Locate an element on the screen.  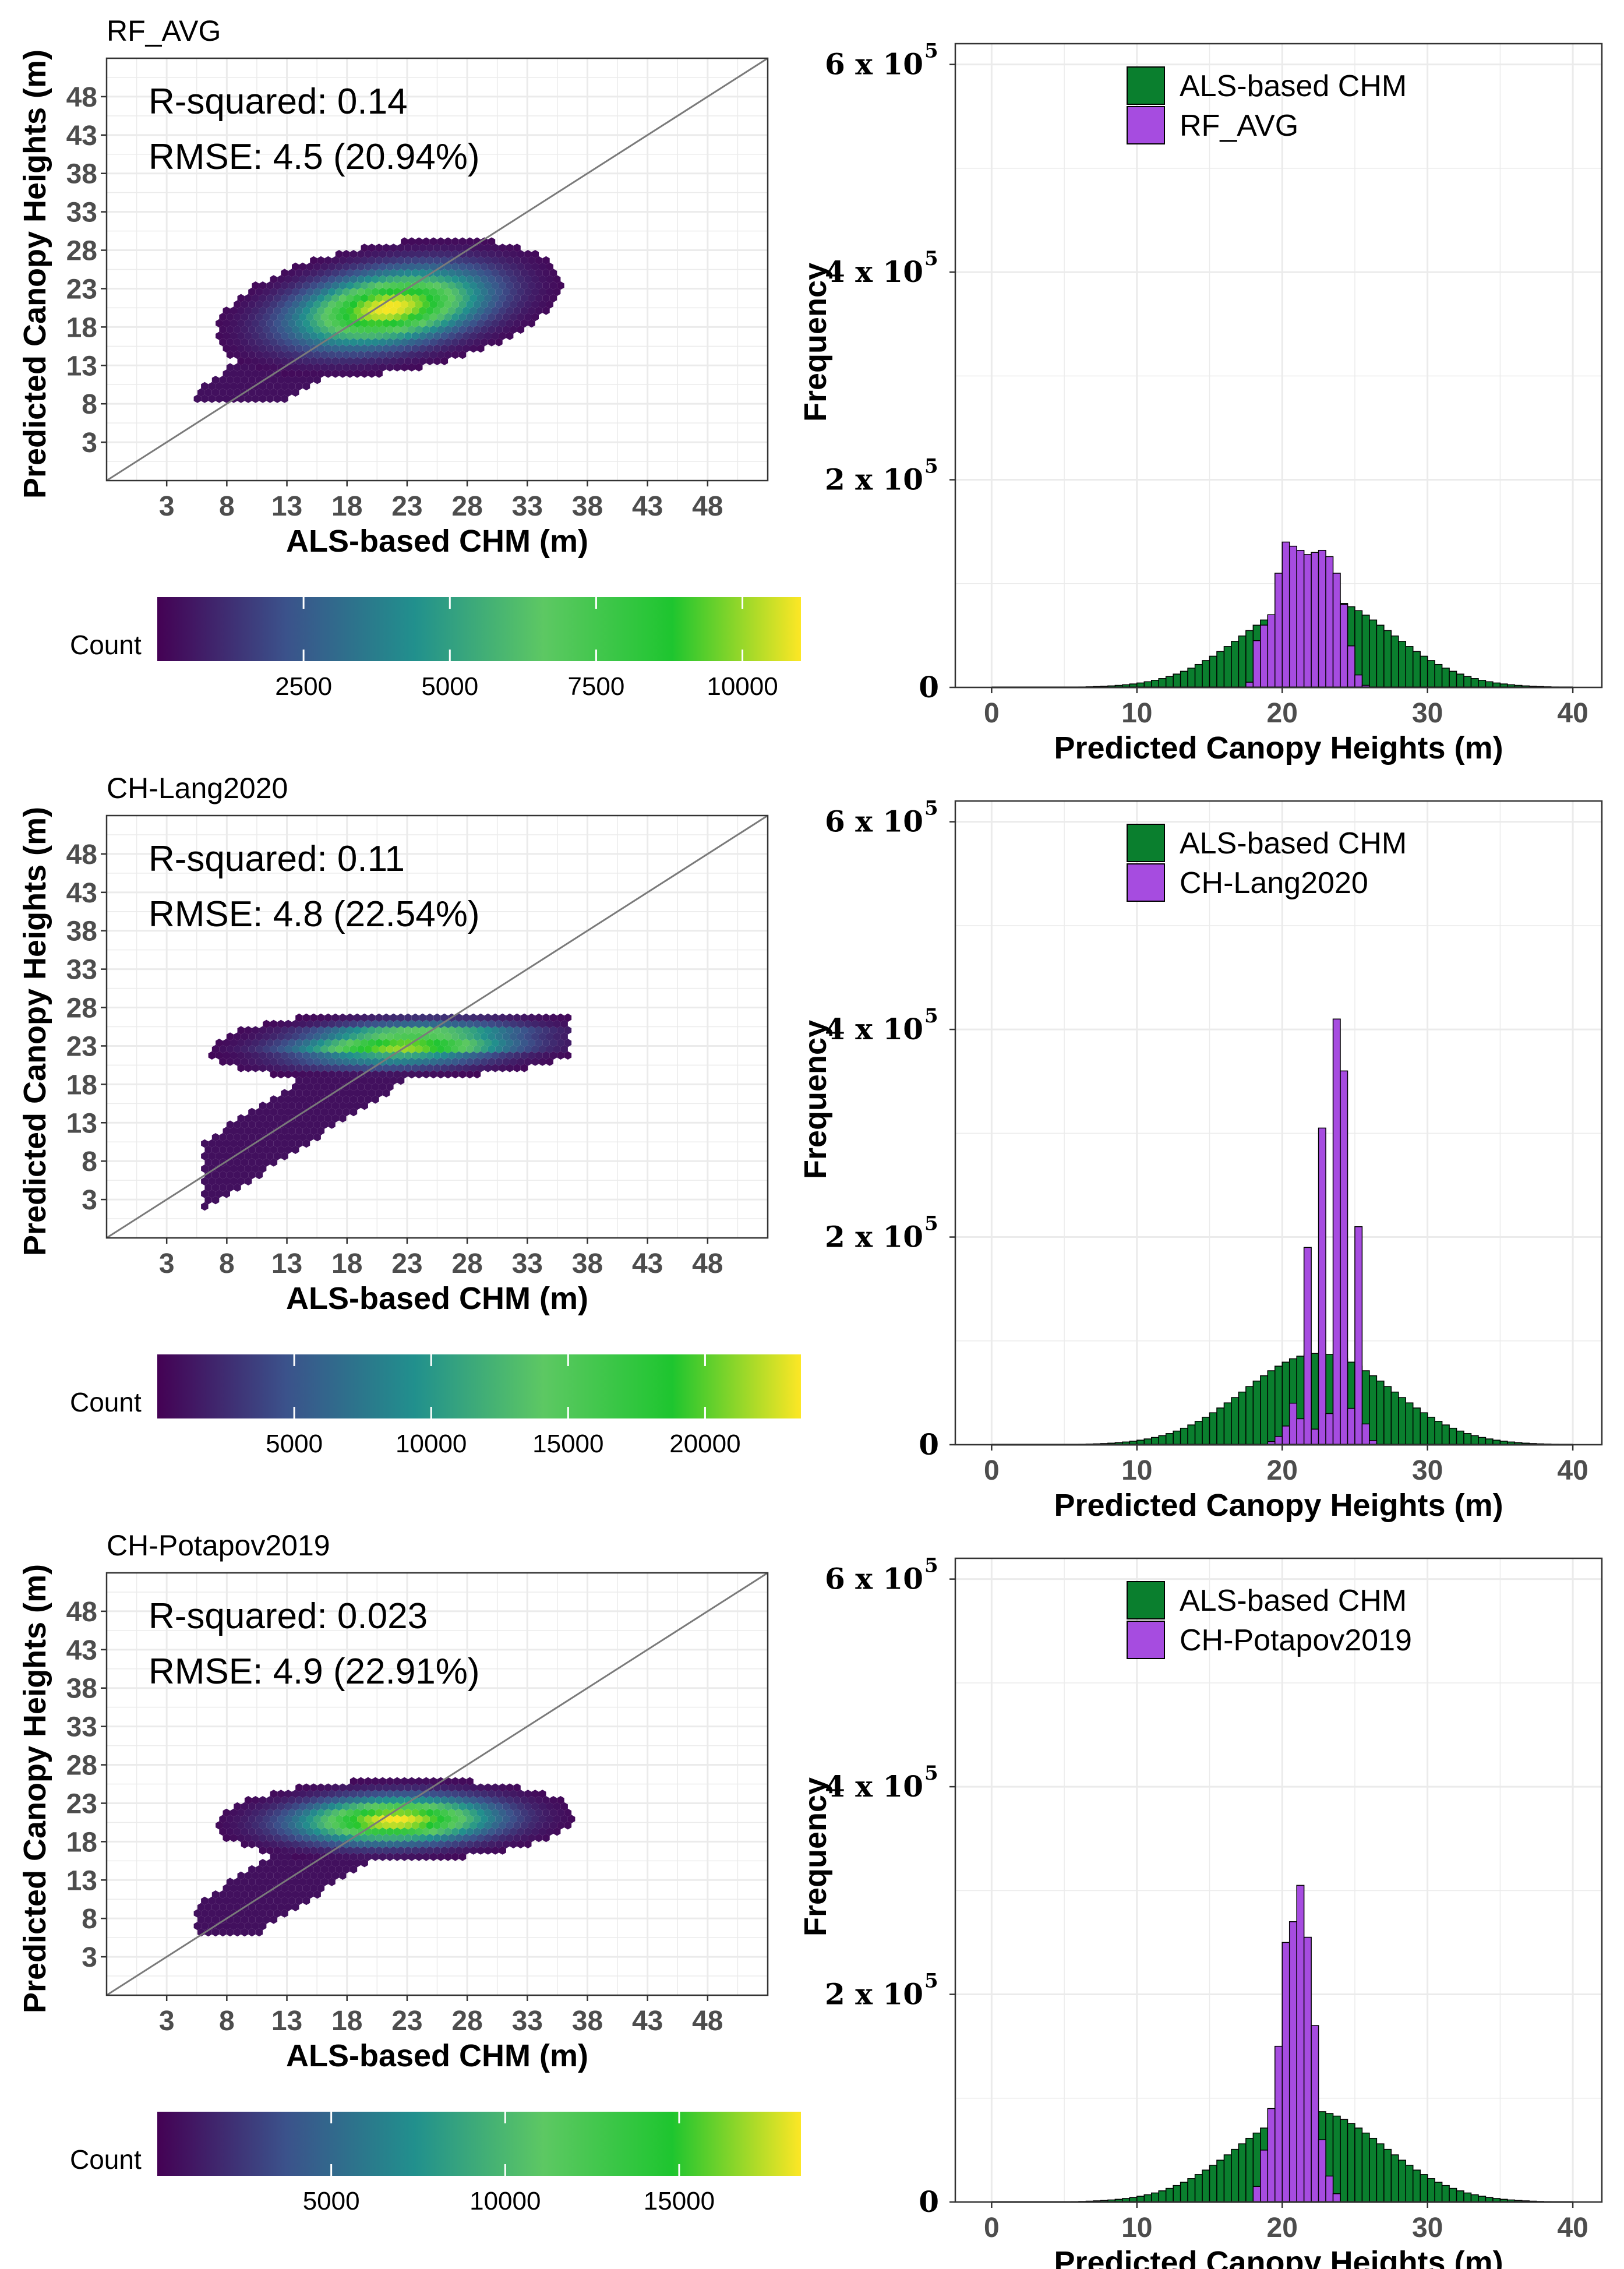
y-axis-title: Frequency is located at coordinates (815, 342).